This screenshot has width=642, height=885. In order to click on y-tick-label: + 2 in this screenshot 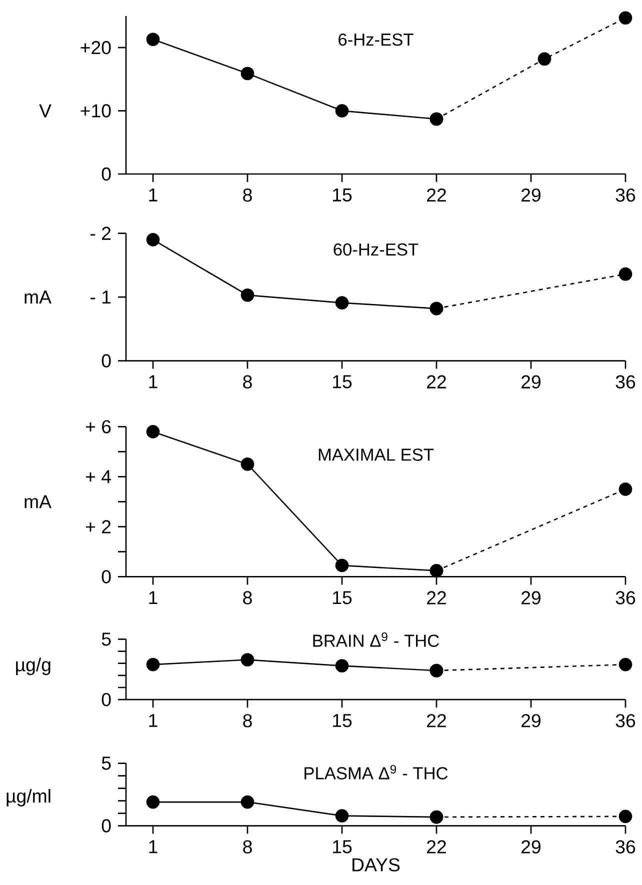, I will do `click(98, 527)`.